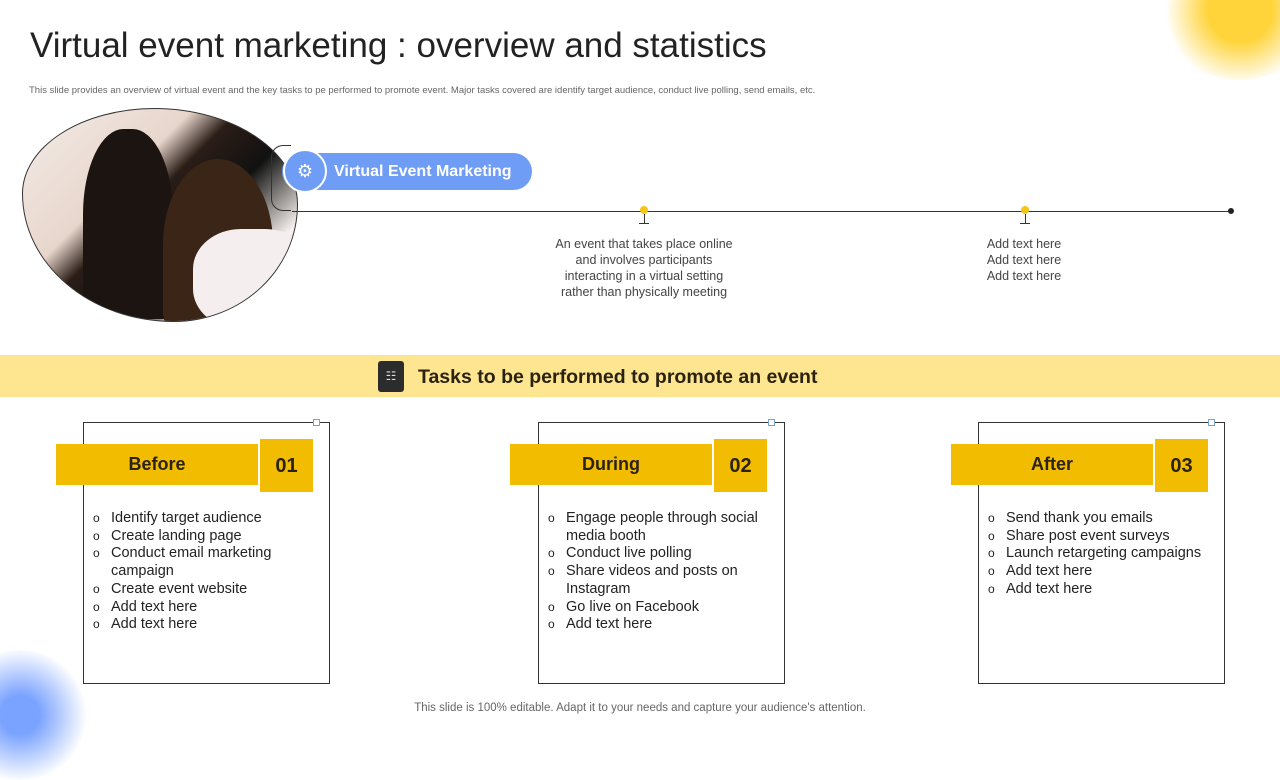 This screenshot has height=780, width=1280. Describe the element at coordinates (1052, 464) in the screenshot. I see `card-label: After` at that location.